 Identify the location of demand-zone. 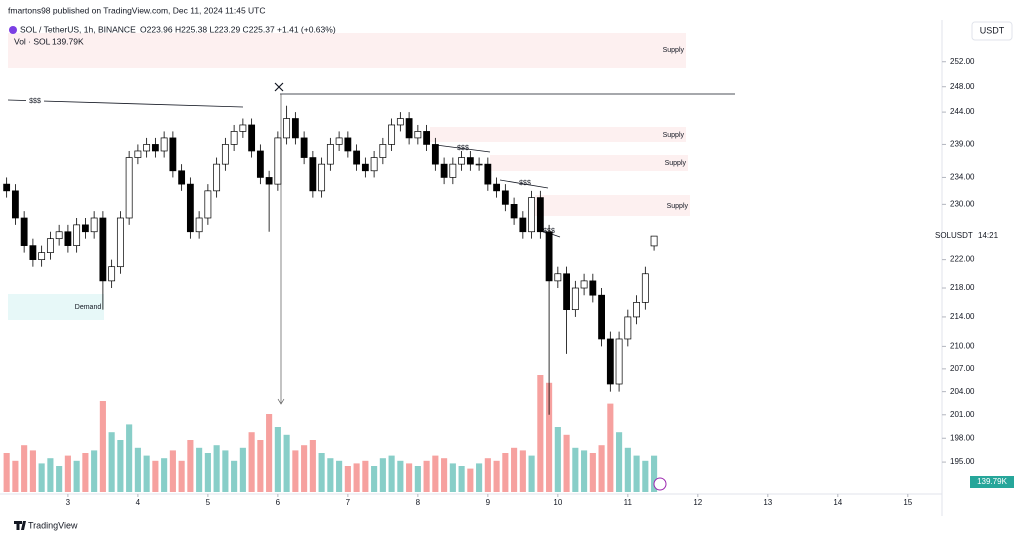
(56, 307).